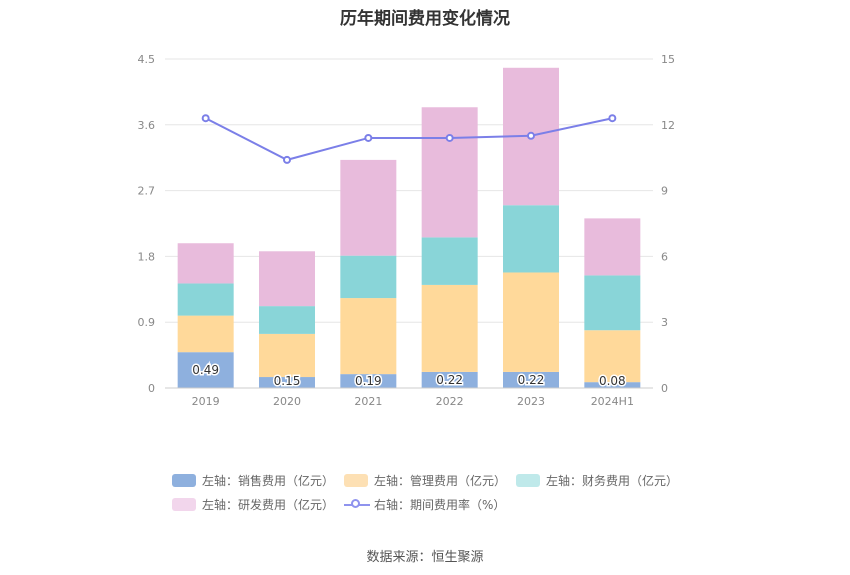 The width and height of the screenshot is (850, 575). What do you see at coordinates (147, 125) in the screenshot?
I see `y-left-tick-label: 3.6` at bounding box center [147, 125].